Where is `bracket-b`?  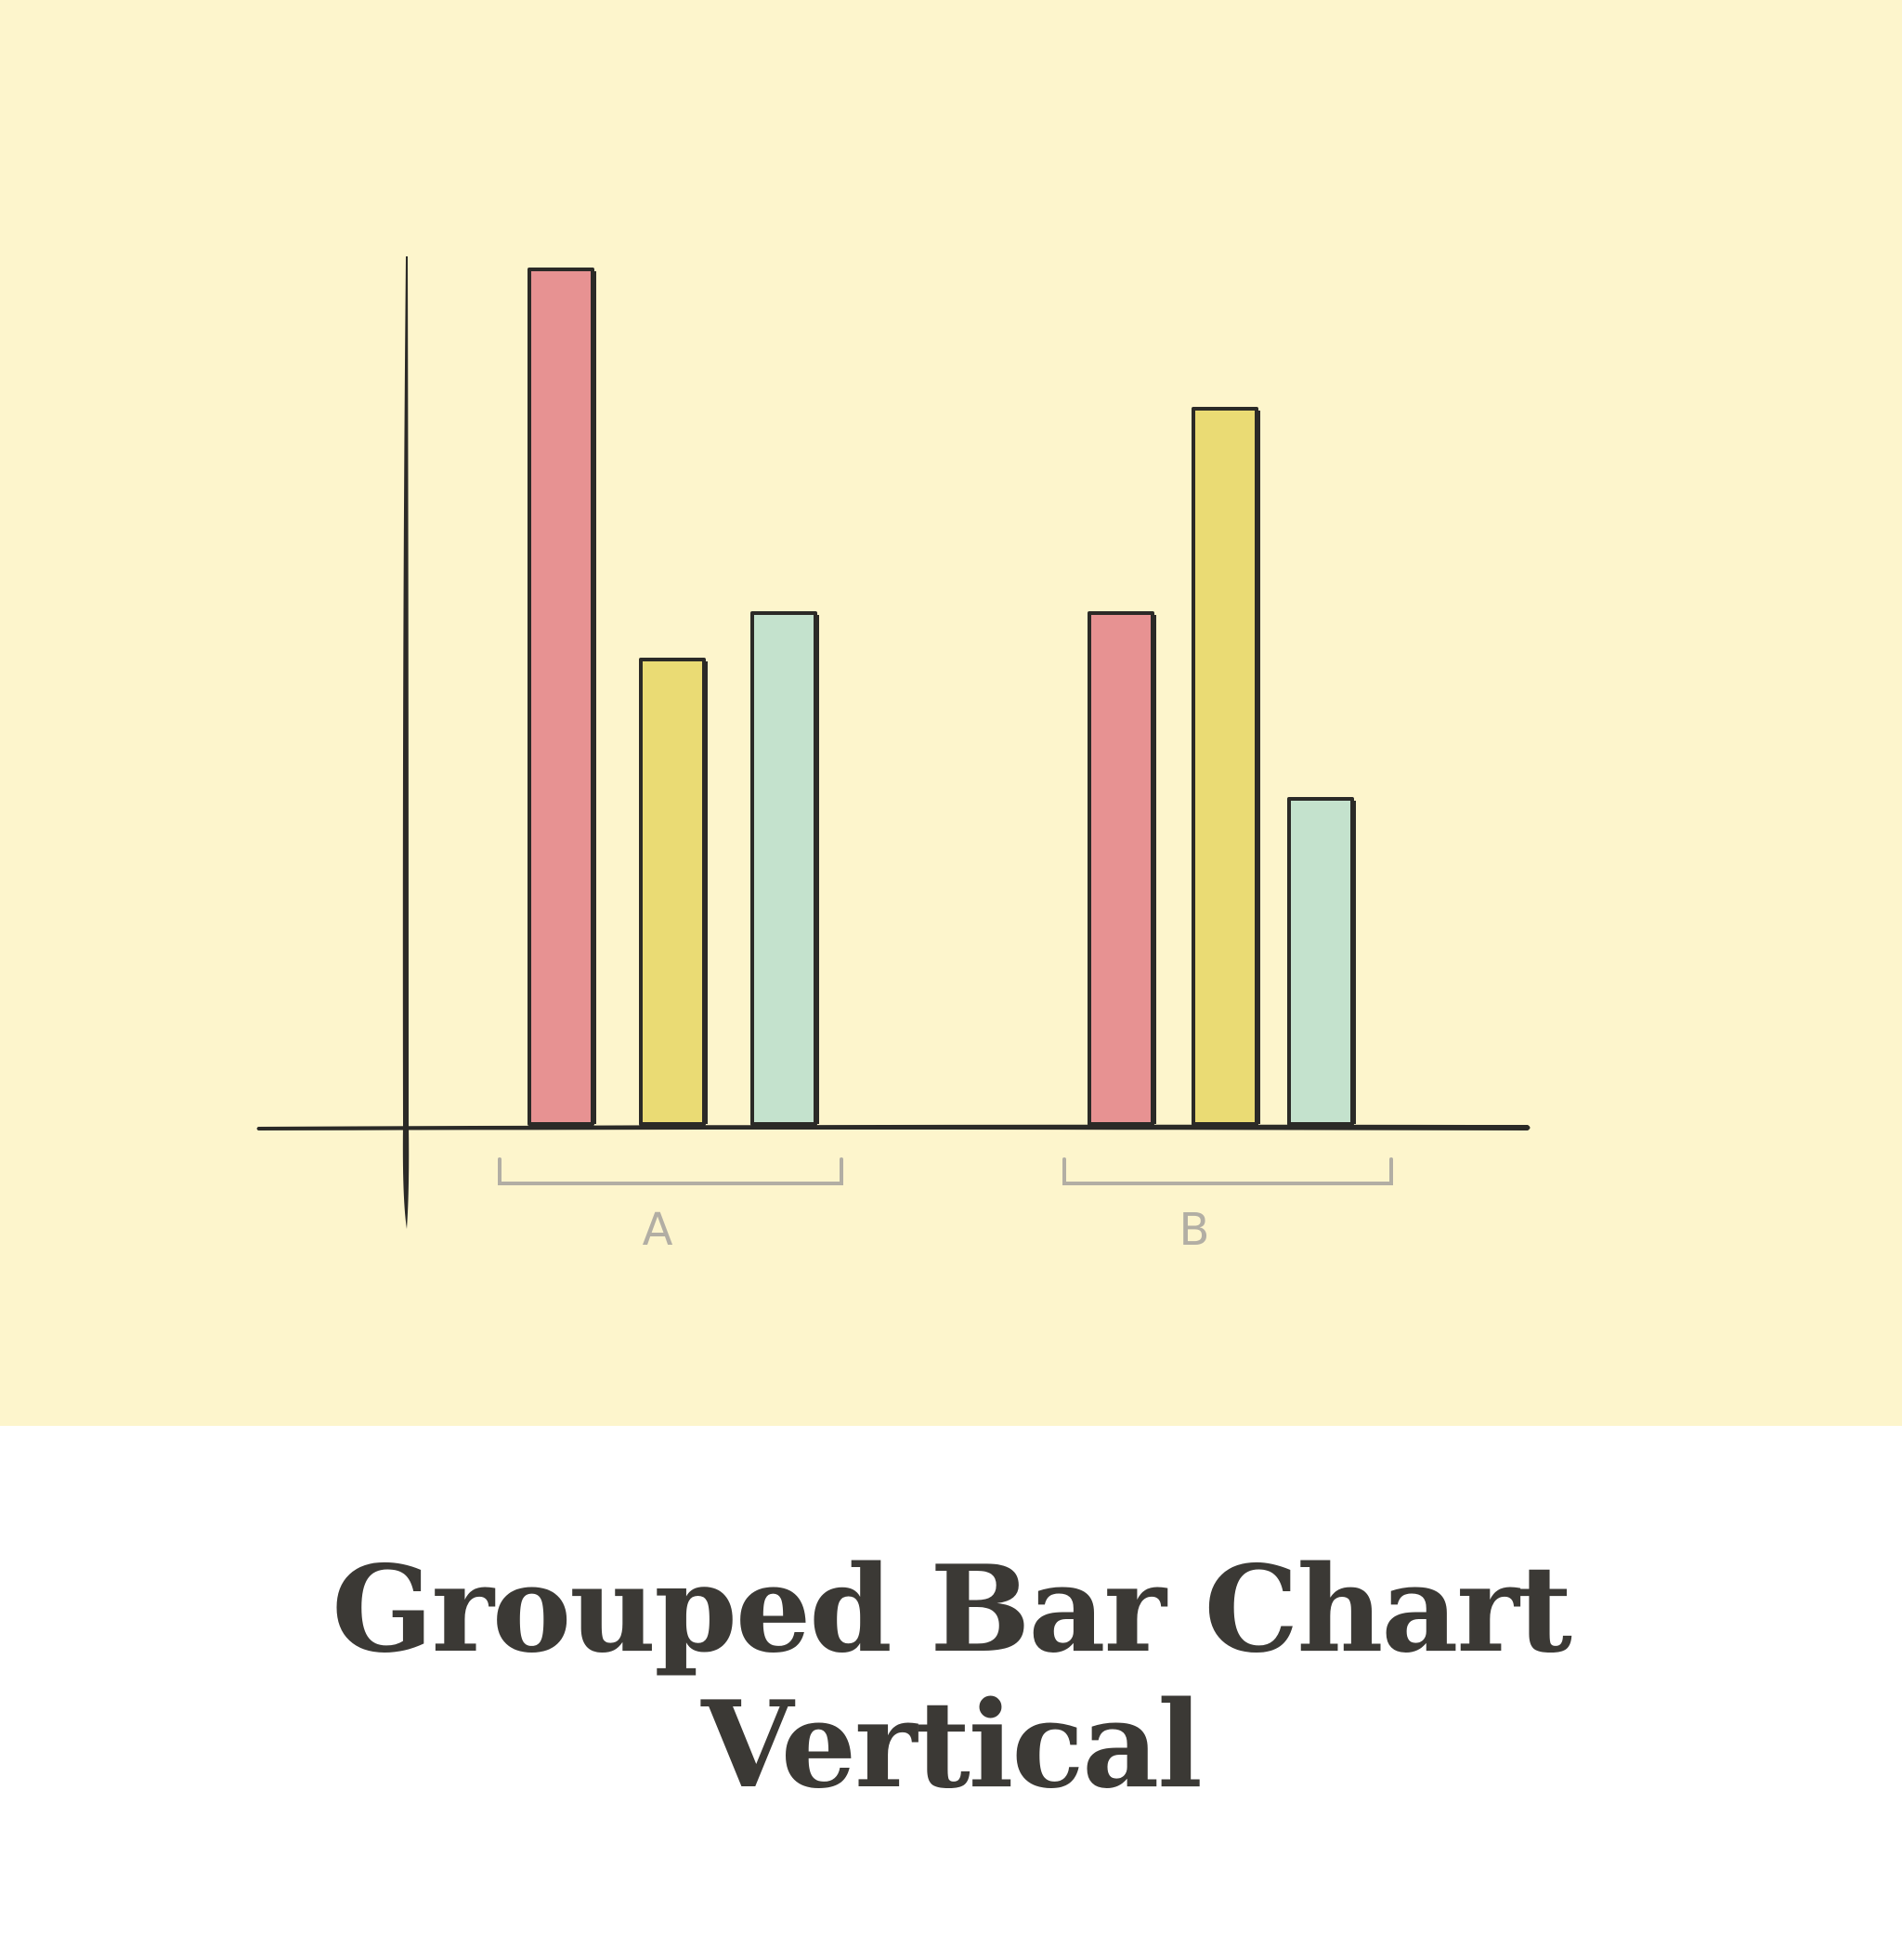 bracket-b is located at coordinates (1227, 1171).